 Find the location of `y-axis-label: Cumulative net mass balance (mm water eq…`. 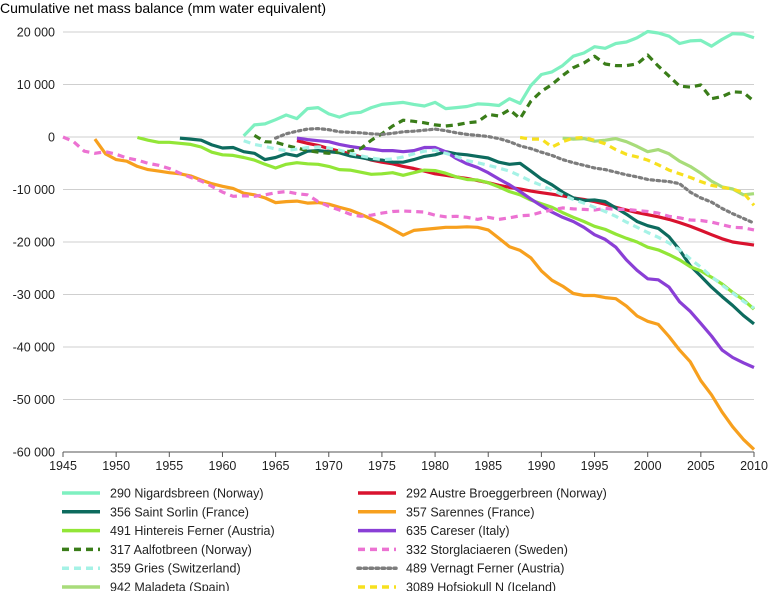

y-axis-label: Cumulative net mass balance (mm water eq… is located at coordinates (163, 8).